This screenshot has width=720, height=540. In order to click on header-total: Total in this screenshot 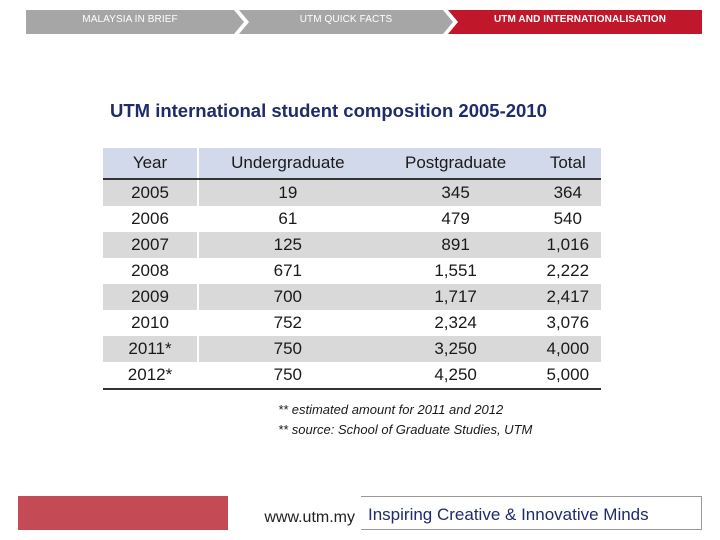, I will do `click(567, 164)`.